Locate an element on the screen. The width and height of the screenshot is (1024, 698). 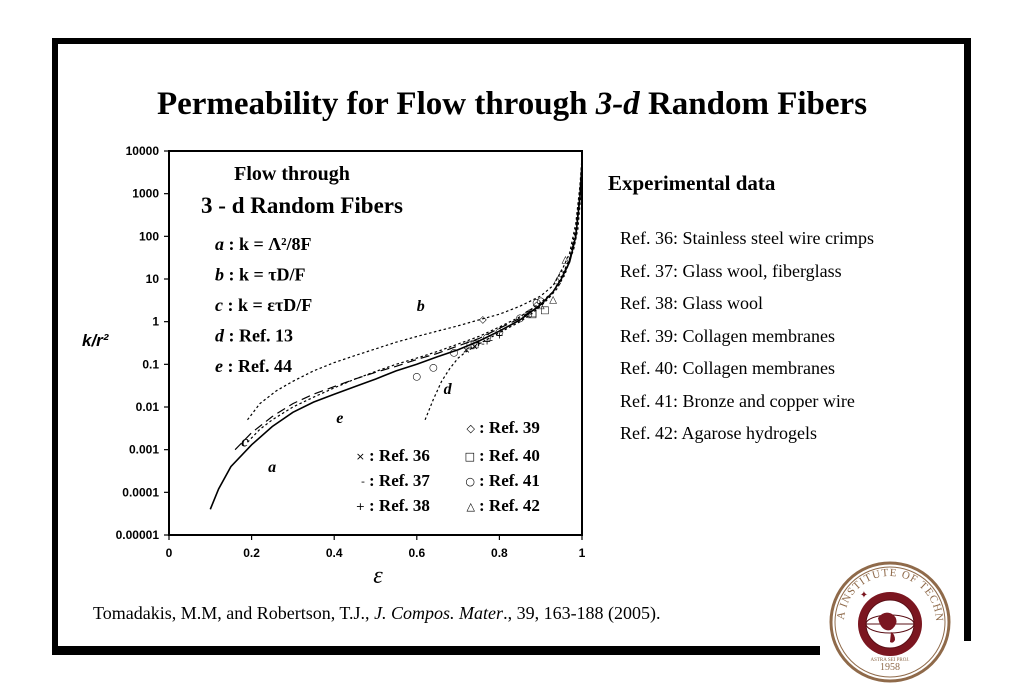
citation-journal: J. Compos. Mater is located at coordinates (439, 613).